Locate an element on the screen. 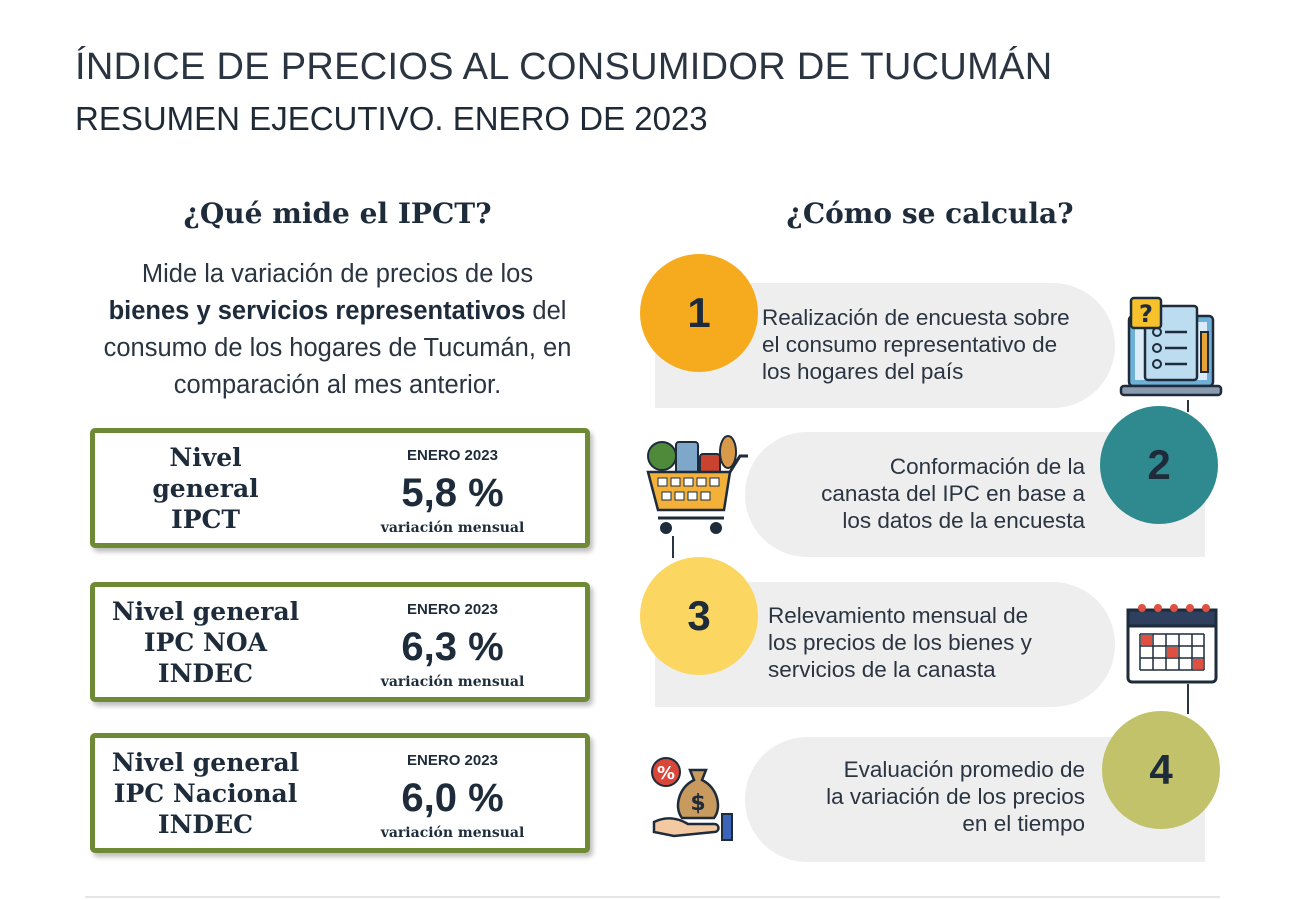 The width and height of the screenshot is (1303, 900). card-label: Nivel general IPC Nacional INDEC is located at coordinates (205, 793).